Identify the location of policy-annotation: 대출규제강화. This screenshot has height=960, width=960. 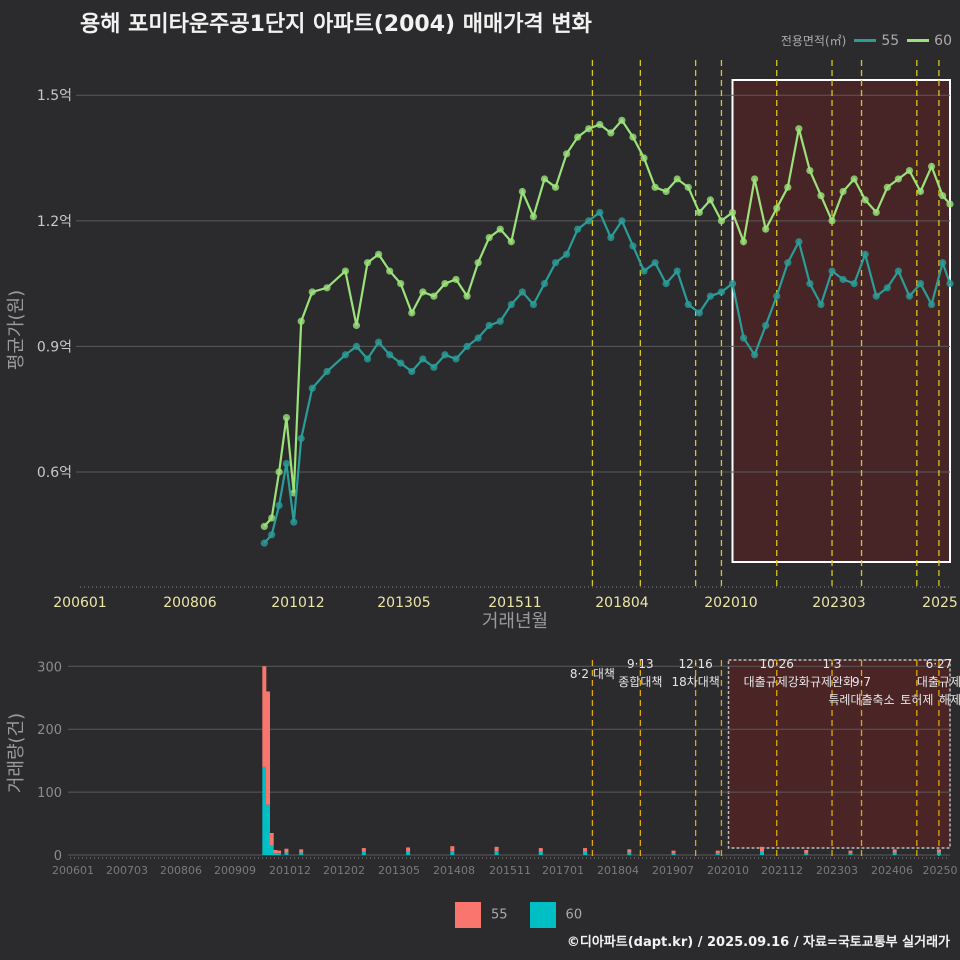
(777, 682).